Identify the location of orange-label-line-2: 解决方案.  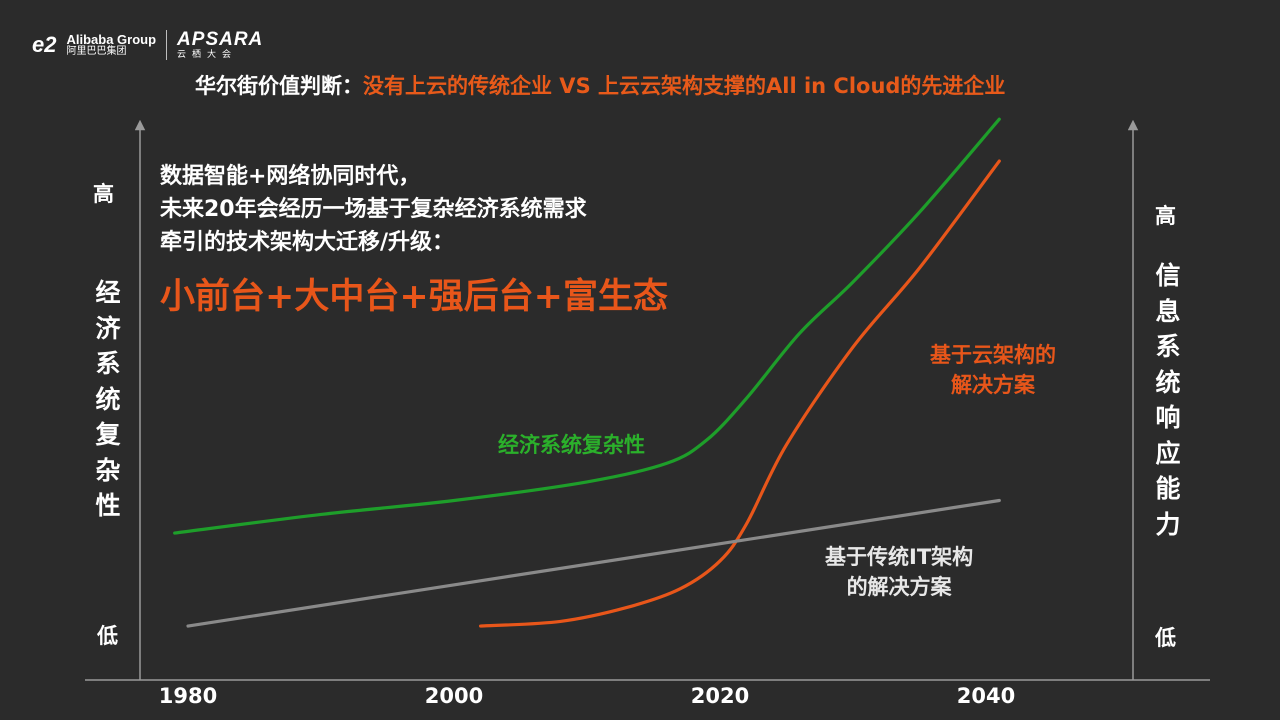
(993, 385).